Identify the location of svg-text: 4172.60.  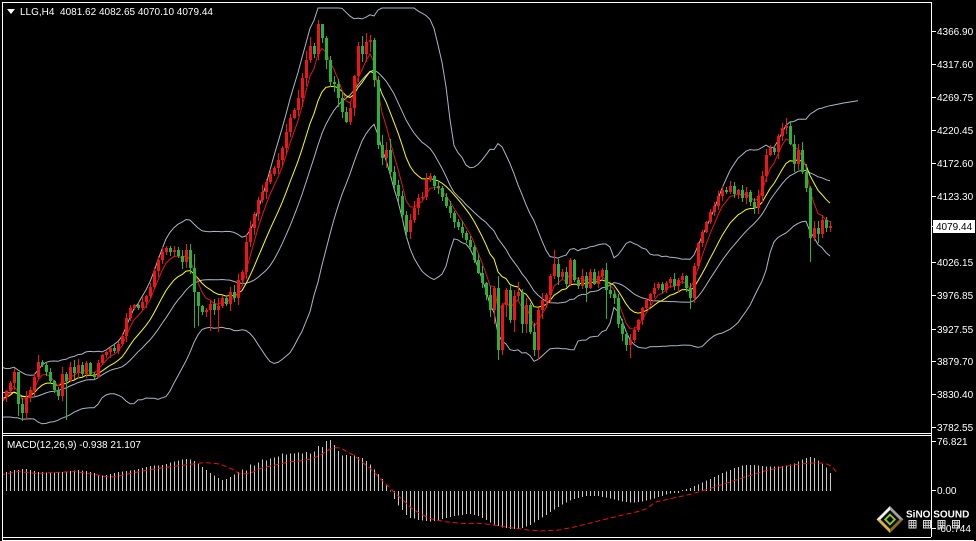
(955, 164).